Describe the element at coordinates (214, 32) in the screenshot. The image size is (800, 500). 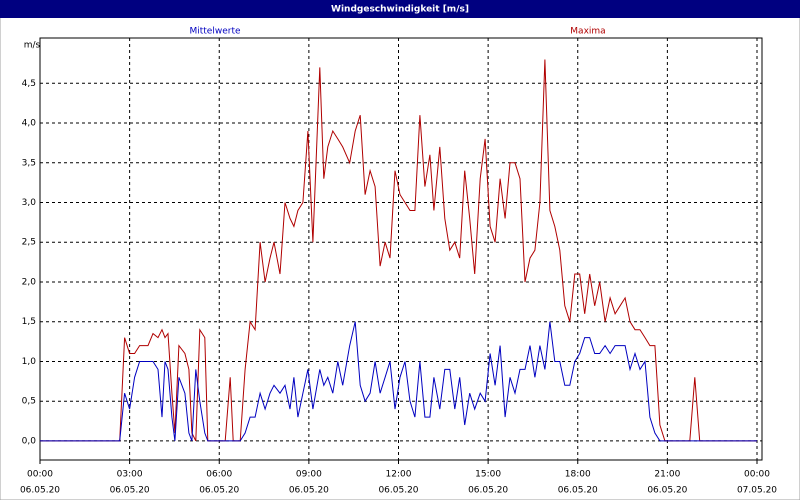
I see `legend-label: Mittelwerte` at that location.